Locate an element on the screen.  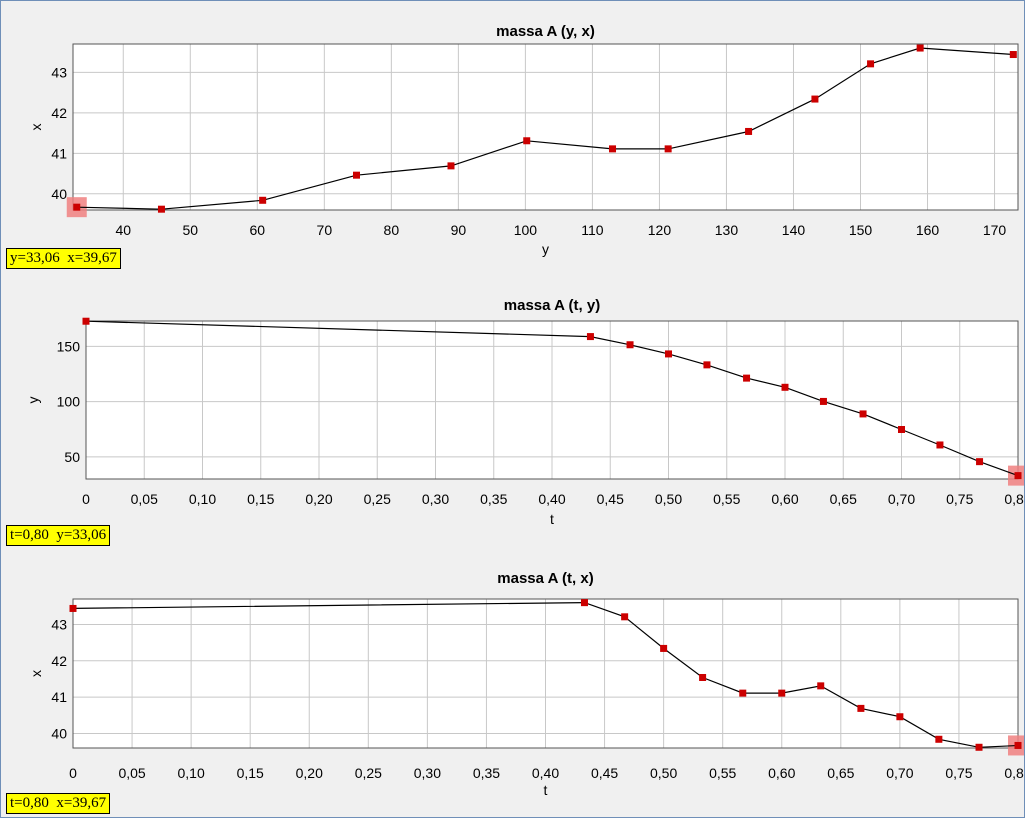
x-tick-label: 0,50 is located at coordinates (663, 773).